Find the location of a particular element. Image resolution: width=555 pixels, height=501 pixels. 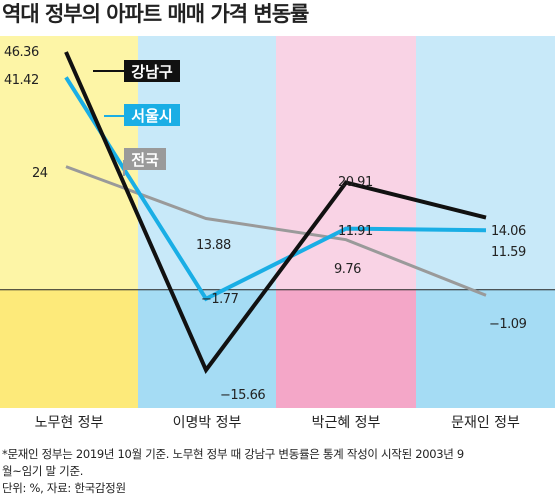

legend-item-2: 서울시 is located at coordinates (142, 115).